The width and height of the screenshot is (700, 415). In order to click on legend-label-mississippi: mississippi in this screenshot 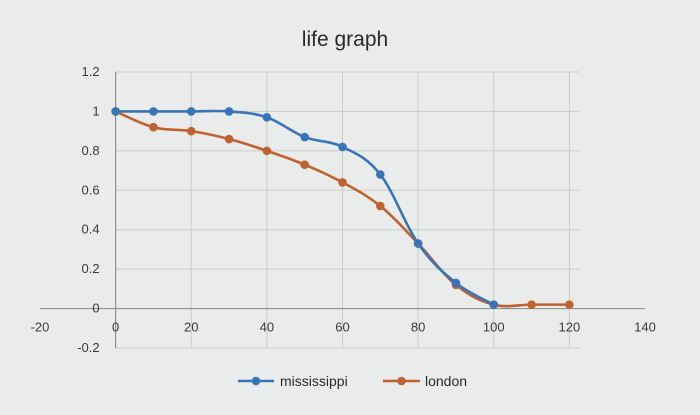, I will do `click(314, 381)`.